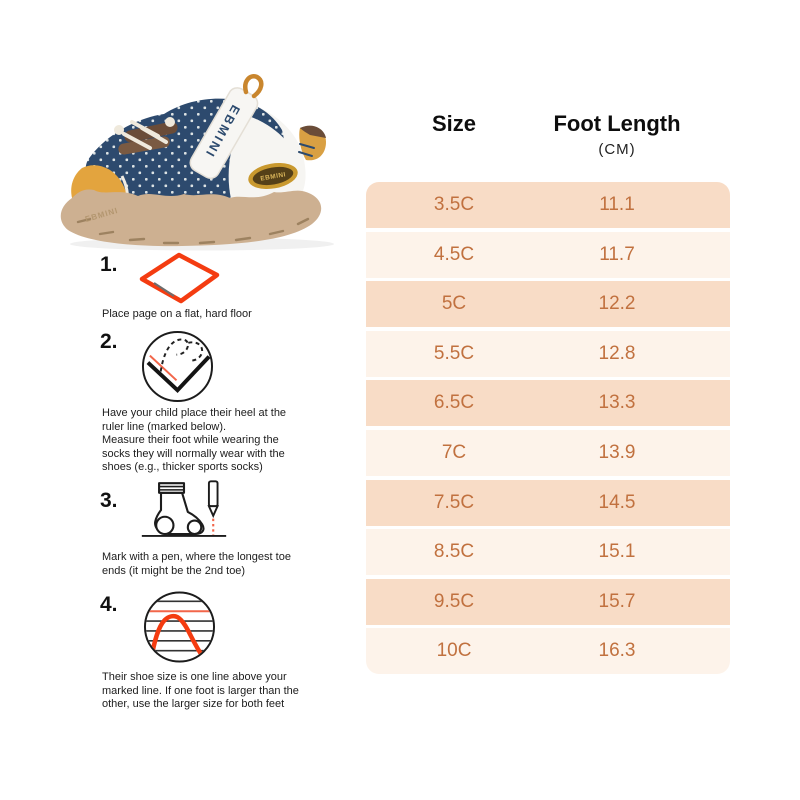 This screenshot has width=800, height=800. I want to click on table-row: 7.5C 14.5, so click(548, 502).